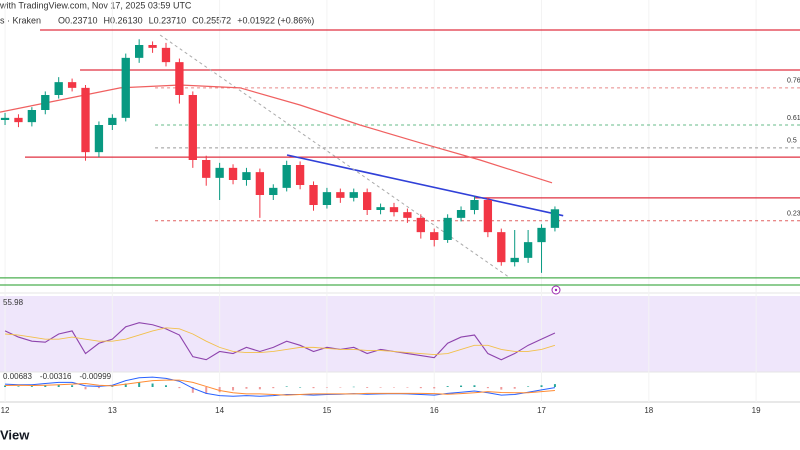  Describe the element at coordinates (13, 302) in the screenshot. I see `indicator-label: 55.98` at that location.